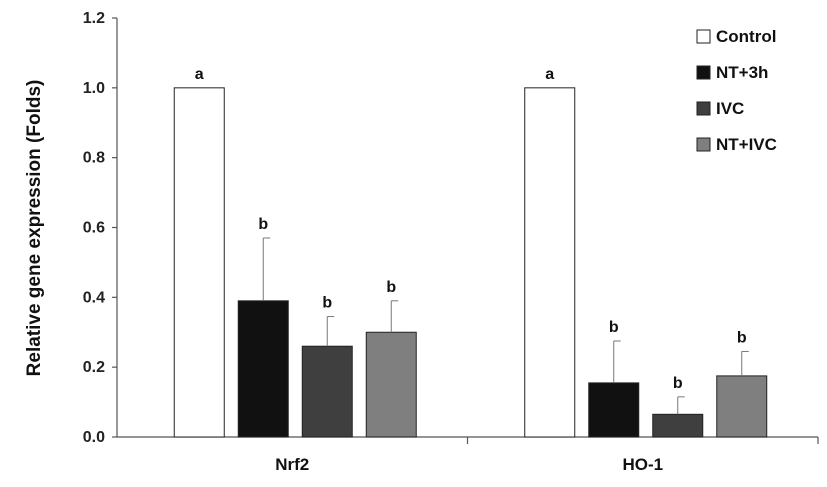 This screenshot has height=487, width=827. What do you see at coordinates (94, 88) in the screenshot?
I see `y-tick-label: 1.0` at bounding box center [94, 88].